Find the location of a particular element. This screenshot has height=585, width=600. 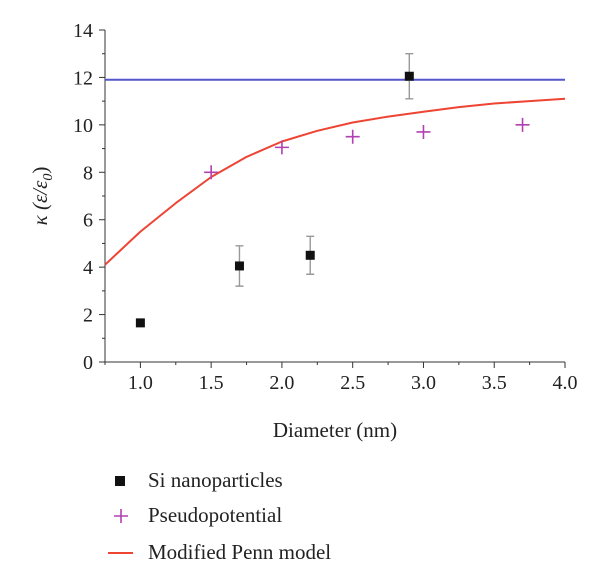

x-tick-label: 2.0 is located at coordinates (281, 383).